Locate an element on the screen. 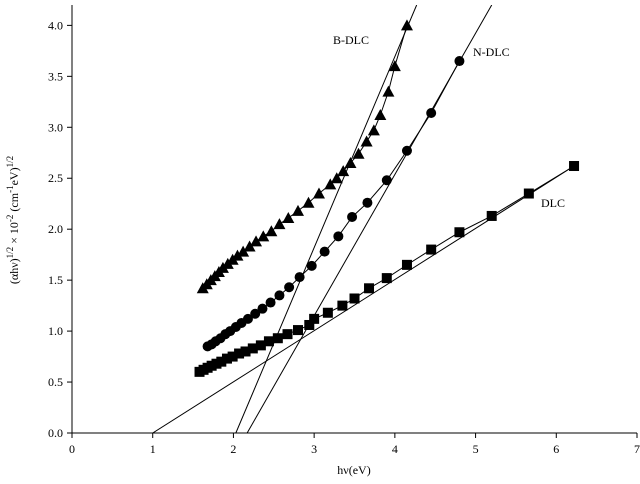 The width and height of the screenshot is (640, 484). y-tick-label: 2.5 is located at coordinates (55, 178).